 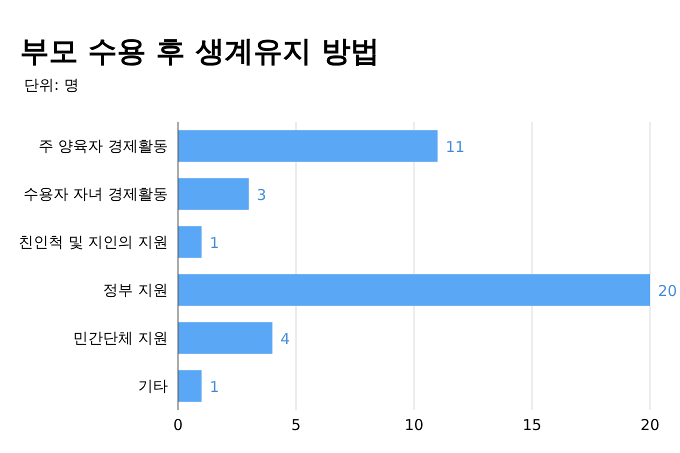 I want to click on x-tick-label: 15, so click(x=532, y=425).